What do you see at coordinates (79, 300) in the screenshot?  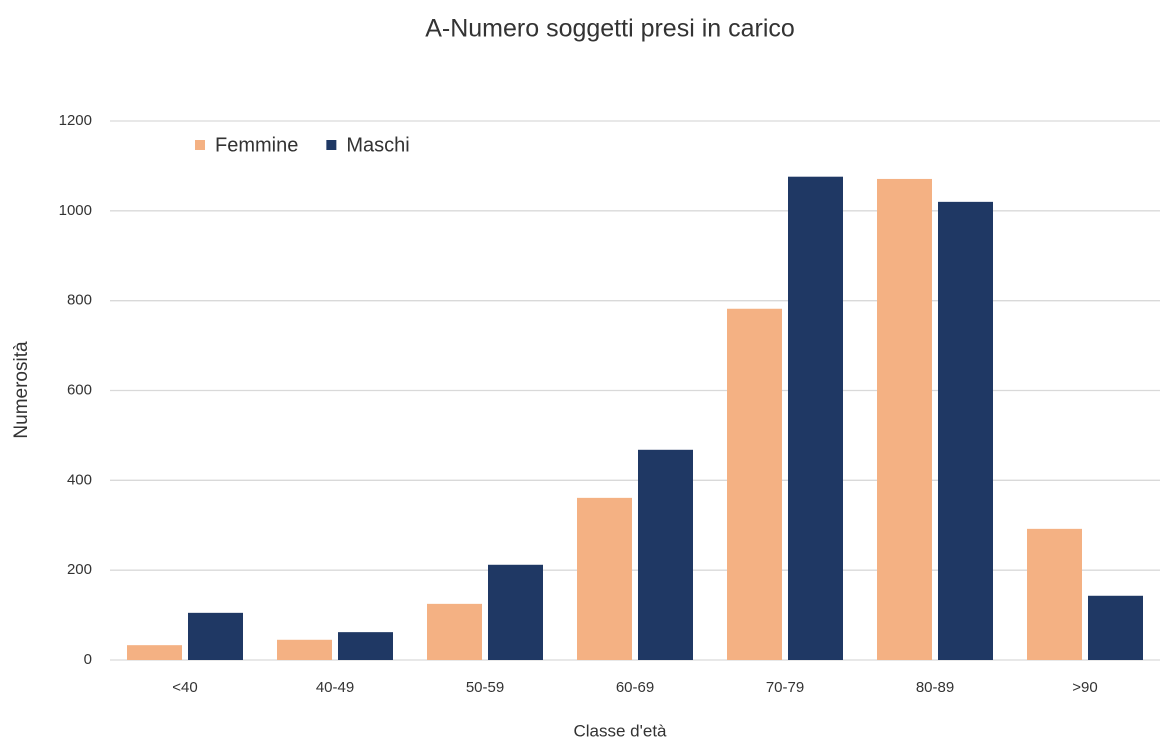 I see `y-tick-label: 800` at bounding box center [79, 300].